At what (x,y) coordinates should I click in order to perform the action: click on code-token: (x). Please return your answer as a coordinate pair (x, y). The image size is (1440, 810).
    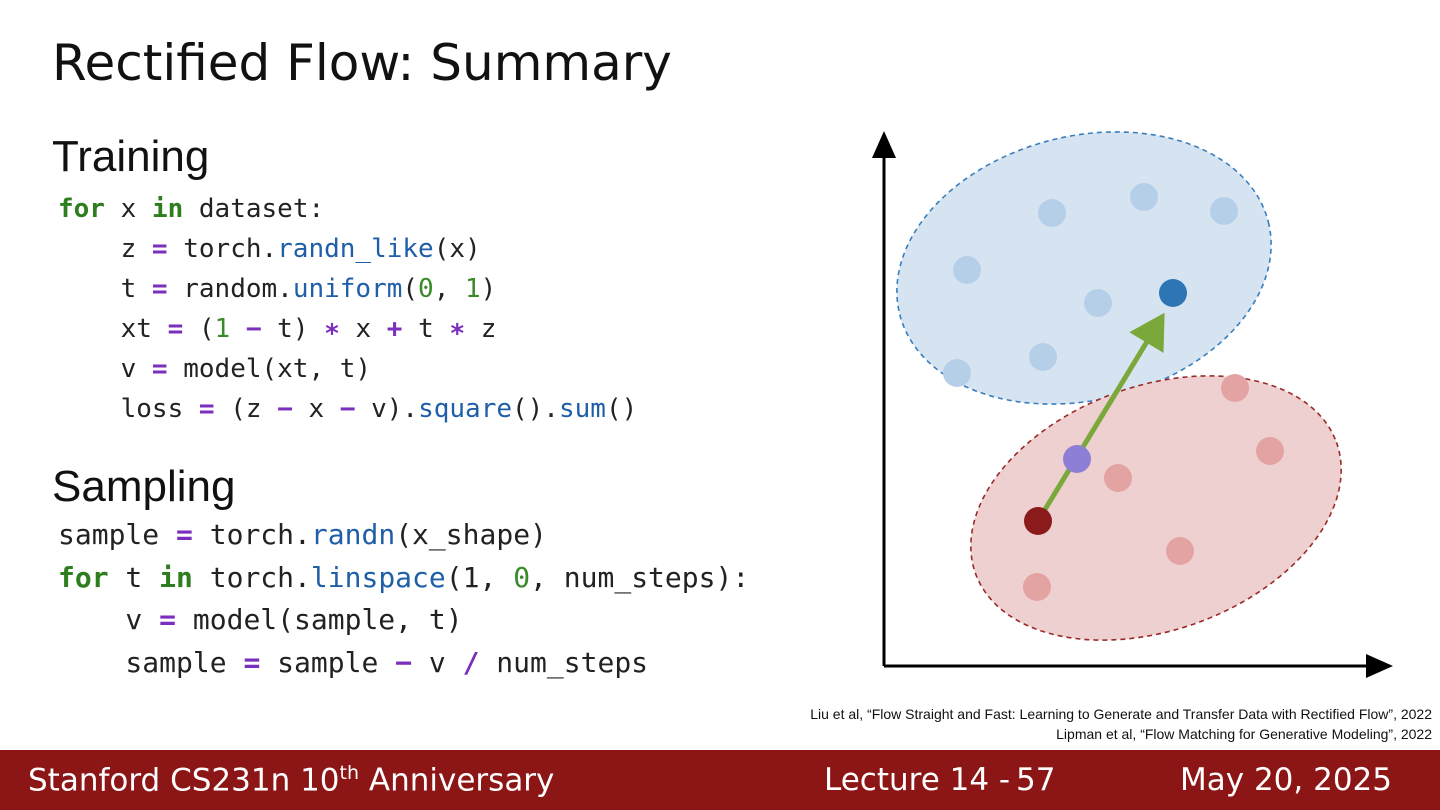
    Looking at the image, I should click on (457, 249).